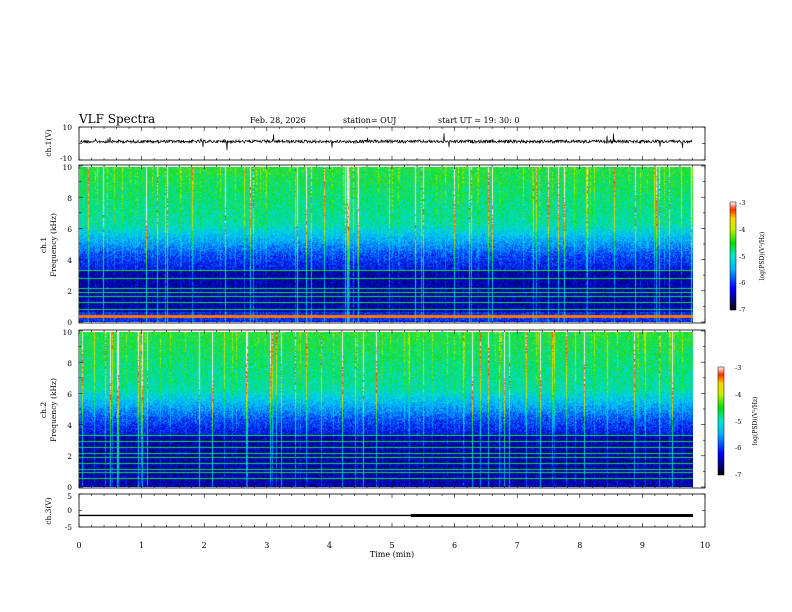  Describe the element at coordinates (738, 368) in the screenshot. I see `ch2-cbar-tick-m3: -3` at that location.